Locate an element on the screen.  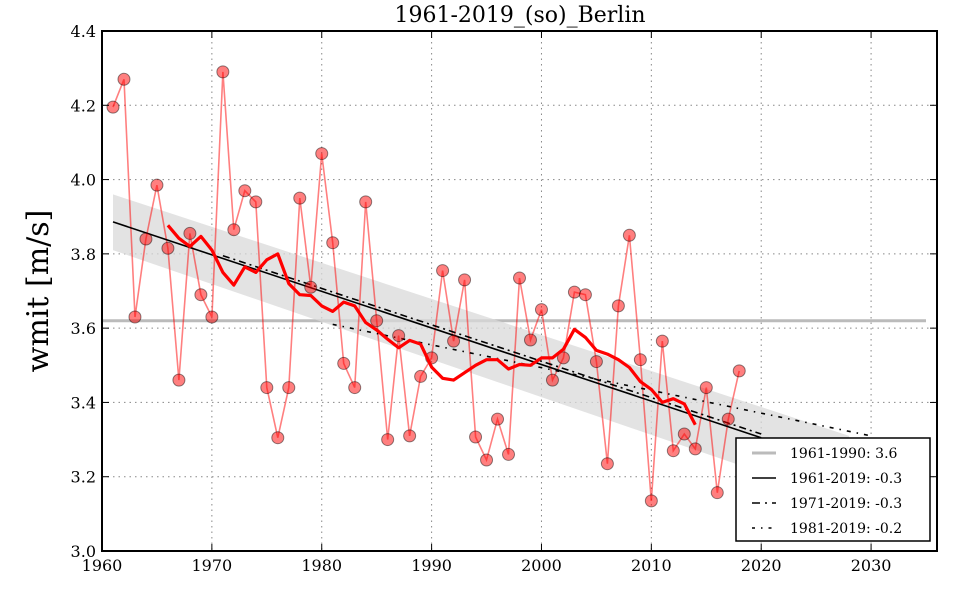
x-tick-label: 2010 is located at coordinates (651, 565).